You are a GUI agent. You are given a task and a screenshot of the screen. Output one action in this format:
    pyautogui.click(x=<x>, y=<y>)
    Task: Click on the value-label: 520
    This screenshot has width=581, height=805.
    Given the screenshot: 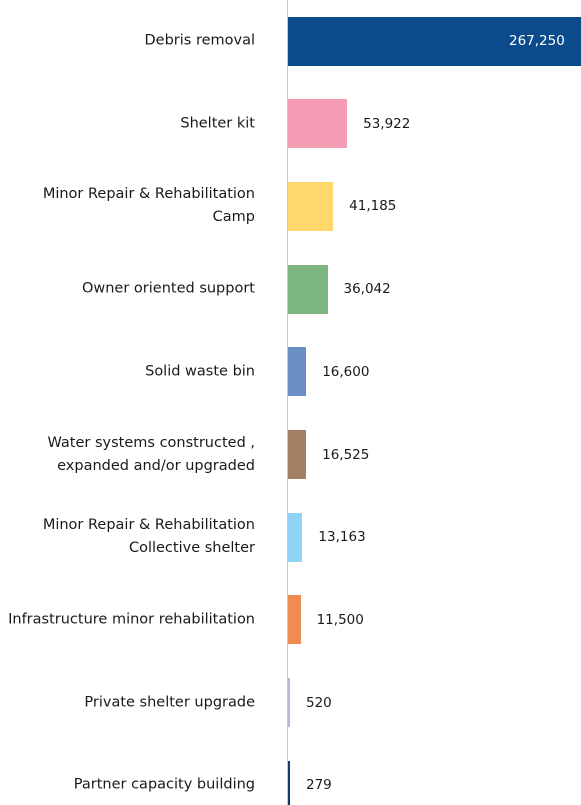 What is the action you would take?
    pyautogui.click(x=319, y=702)
    